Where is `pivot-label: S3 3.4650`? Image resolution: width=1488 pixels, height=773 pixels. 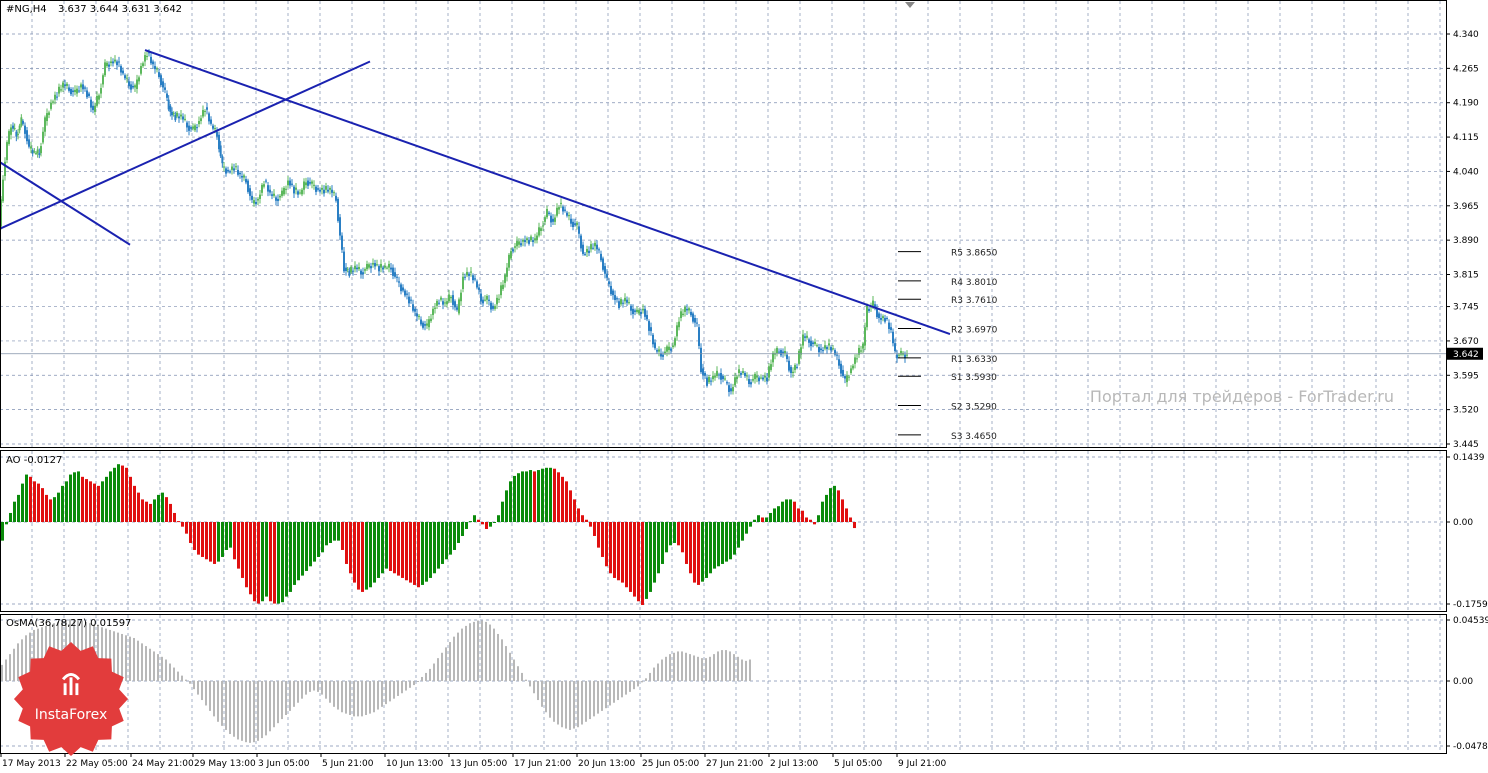
pivot-label: S3 3.4650 is located at coordinates (974, 437).